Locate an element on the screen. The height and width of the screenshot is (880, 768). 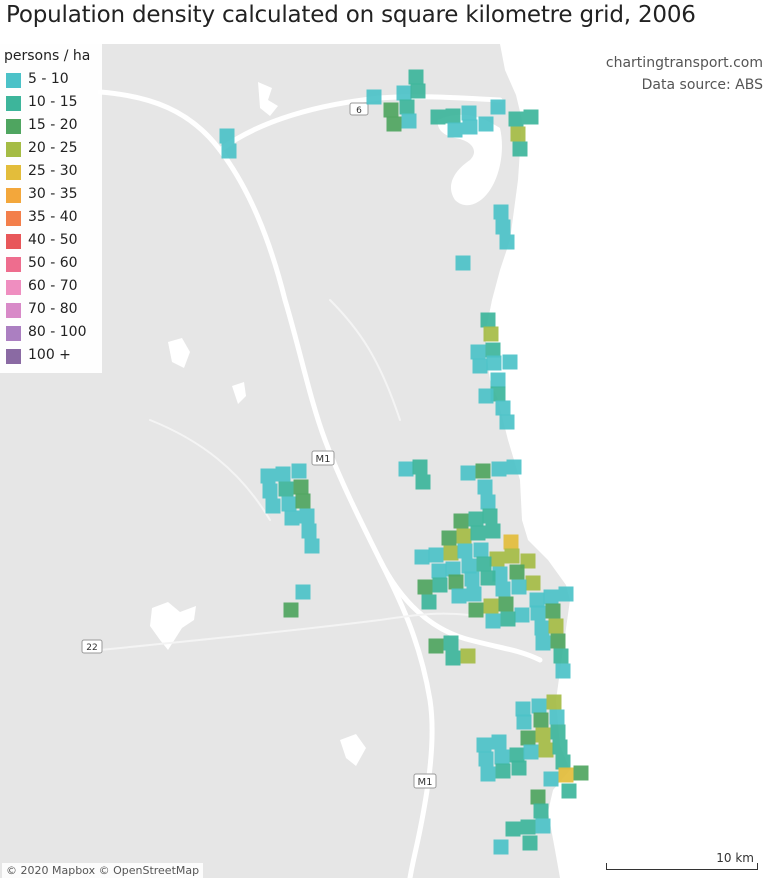
credits-site: chartingtransport.com is located at coordinates (684, 63).